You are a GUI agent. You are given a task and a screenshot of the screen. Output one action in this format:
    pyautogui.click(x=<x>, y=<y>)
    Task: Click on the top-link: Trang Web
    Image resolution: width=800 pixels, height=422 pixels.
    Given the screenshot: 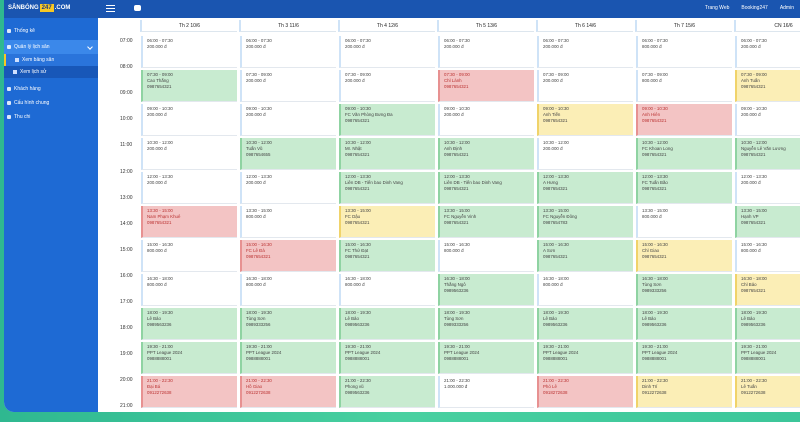 What is the action you would take?
    pyautogui.click(x=717, y=8)
    